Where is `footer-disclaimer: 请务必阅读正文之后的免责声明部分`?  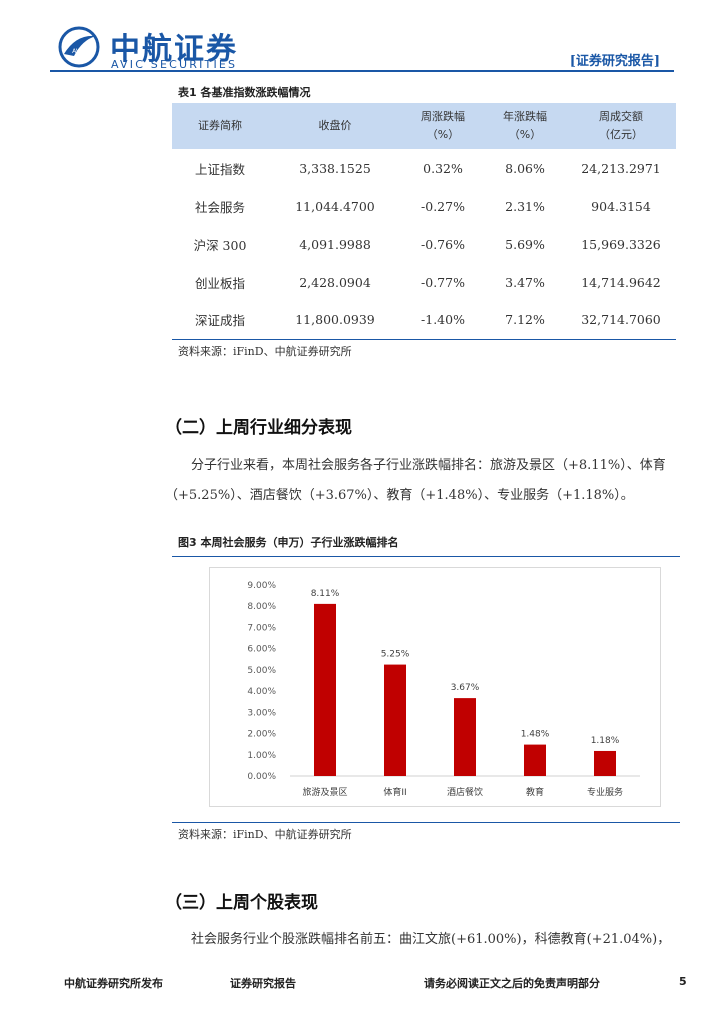 footer-disclaimer: 请务必阅读正文之后的免责声明部分 is located at coordinates (512, 983).